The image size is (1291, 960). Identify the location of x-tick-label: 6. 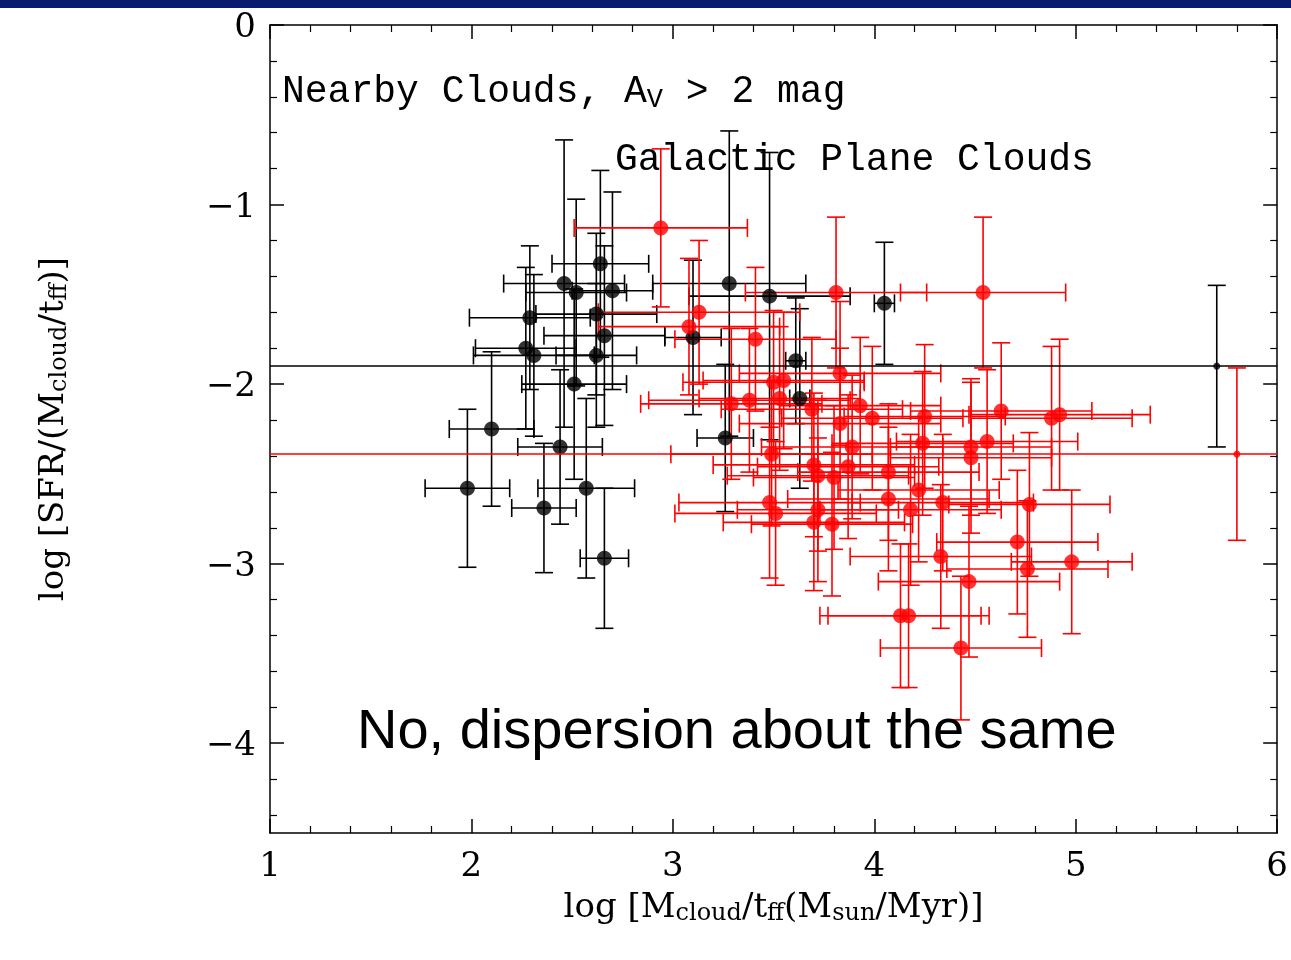
(1277, 864).